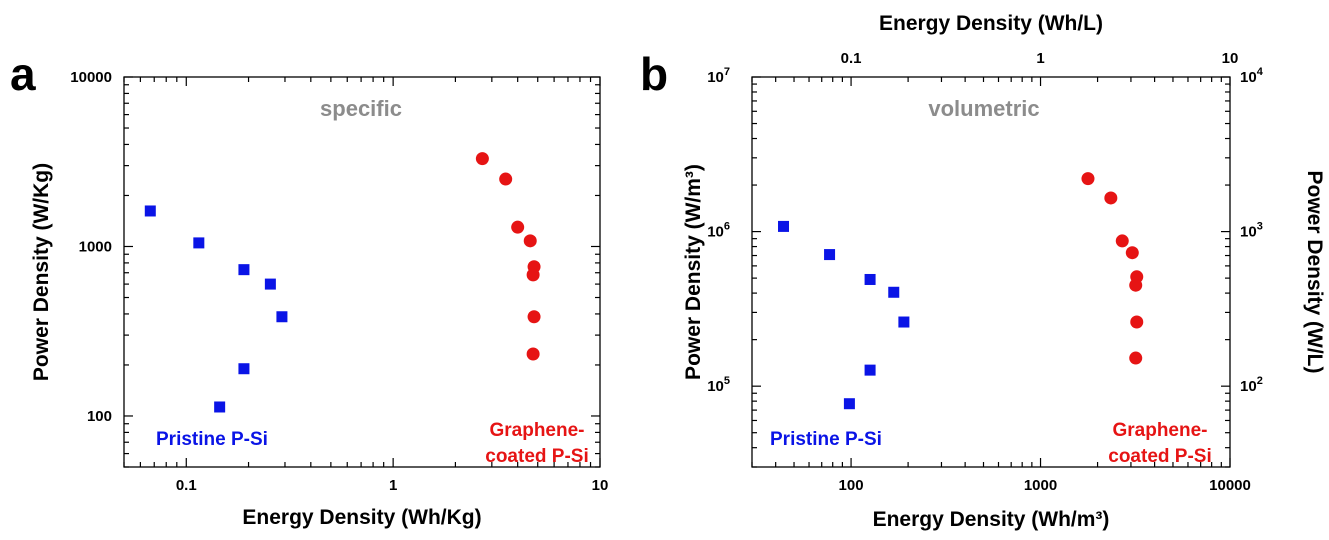 The width and height of the screenshot is (1329, 540). I want to click on y-tick-label: 10⁶, so click(718, 231).